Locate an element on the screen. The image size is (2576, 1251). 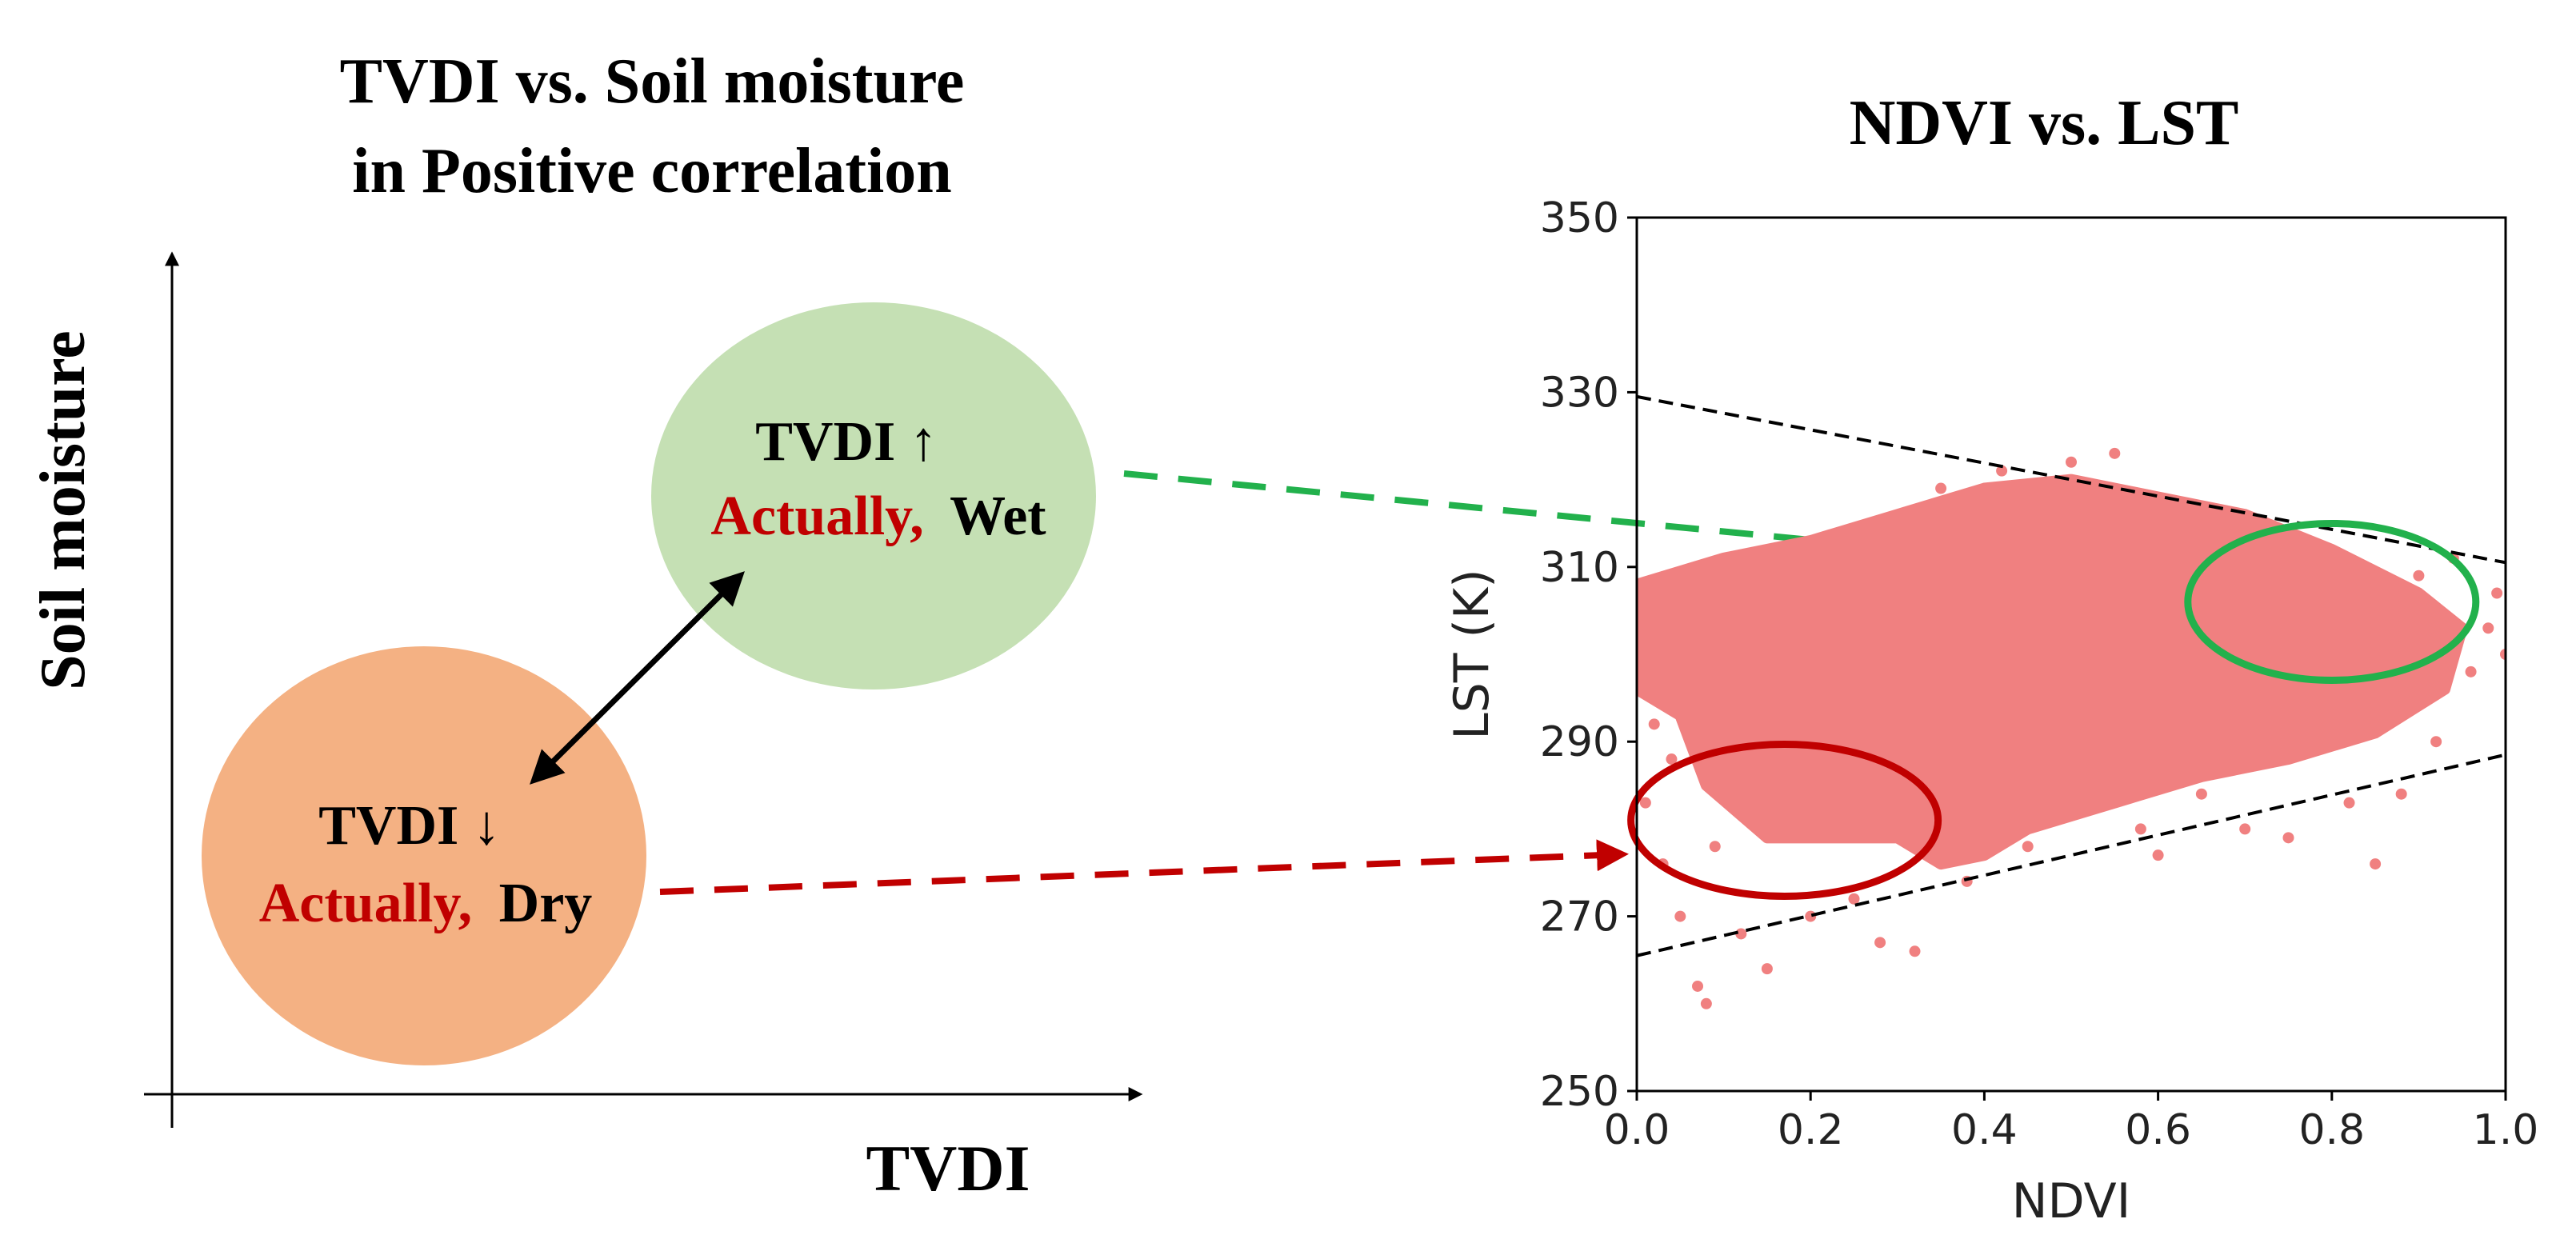
dry-circle-line2: Actually, Dry is located at coordinates (426, 904).